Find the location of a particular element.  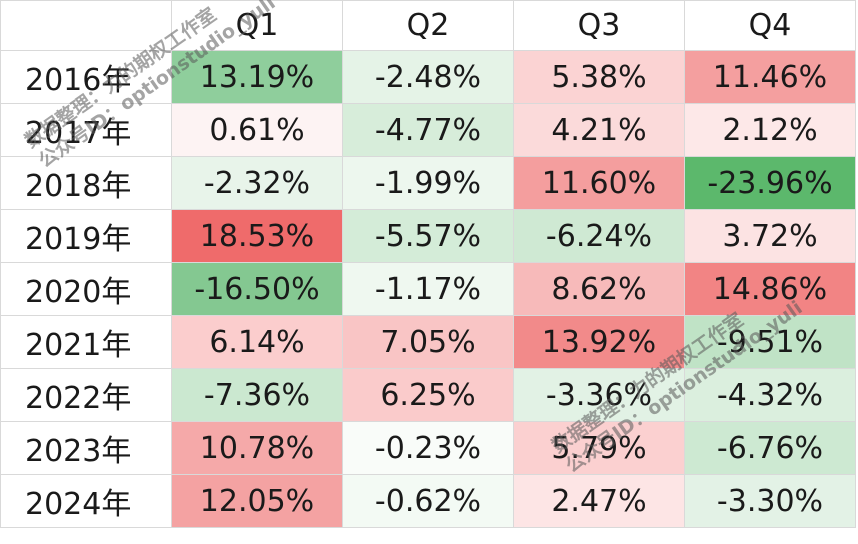

heatmap-cell-q4: -9.51% is located at coordinates (770, 342).